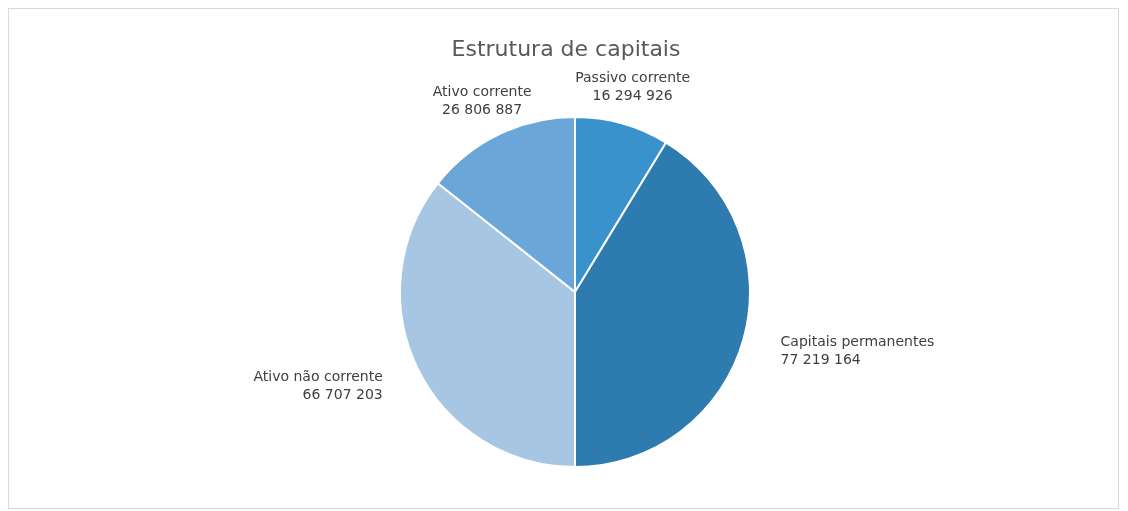  I want to click on chart-title: Estrutura de capitais, so click(566, 48).